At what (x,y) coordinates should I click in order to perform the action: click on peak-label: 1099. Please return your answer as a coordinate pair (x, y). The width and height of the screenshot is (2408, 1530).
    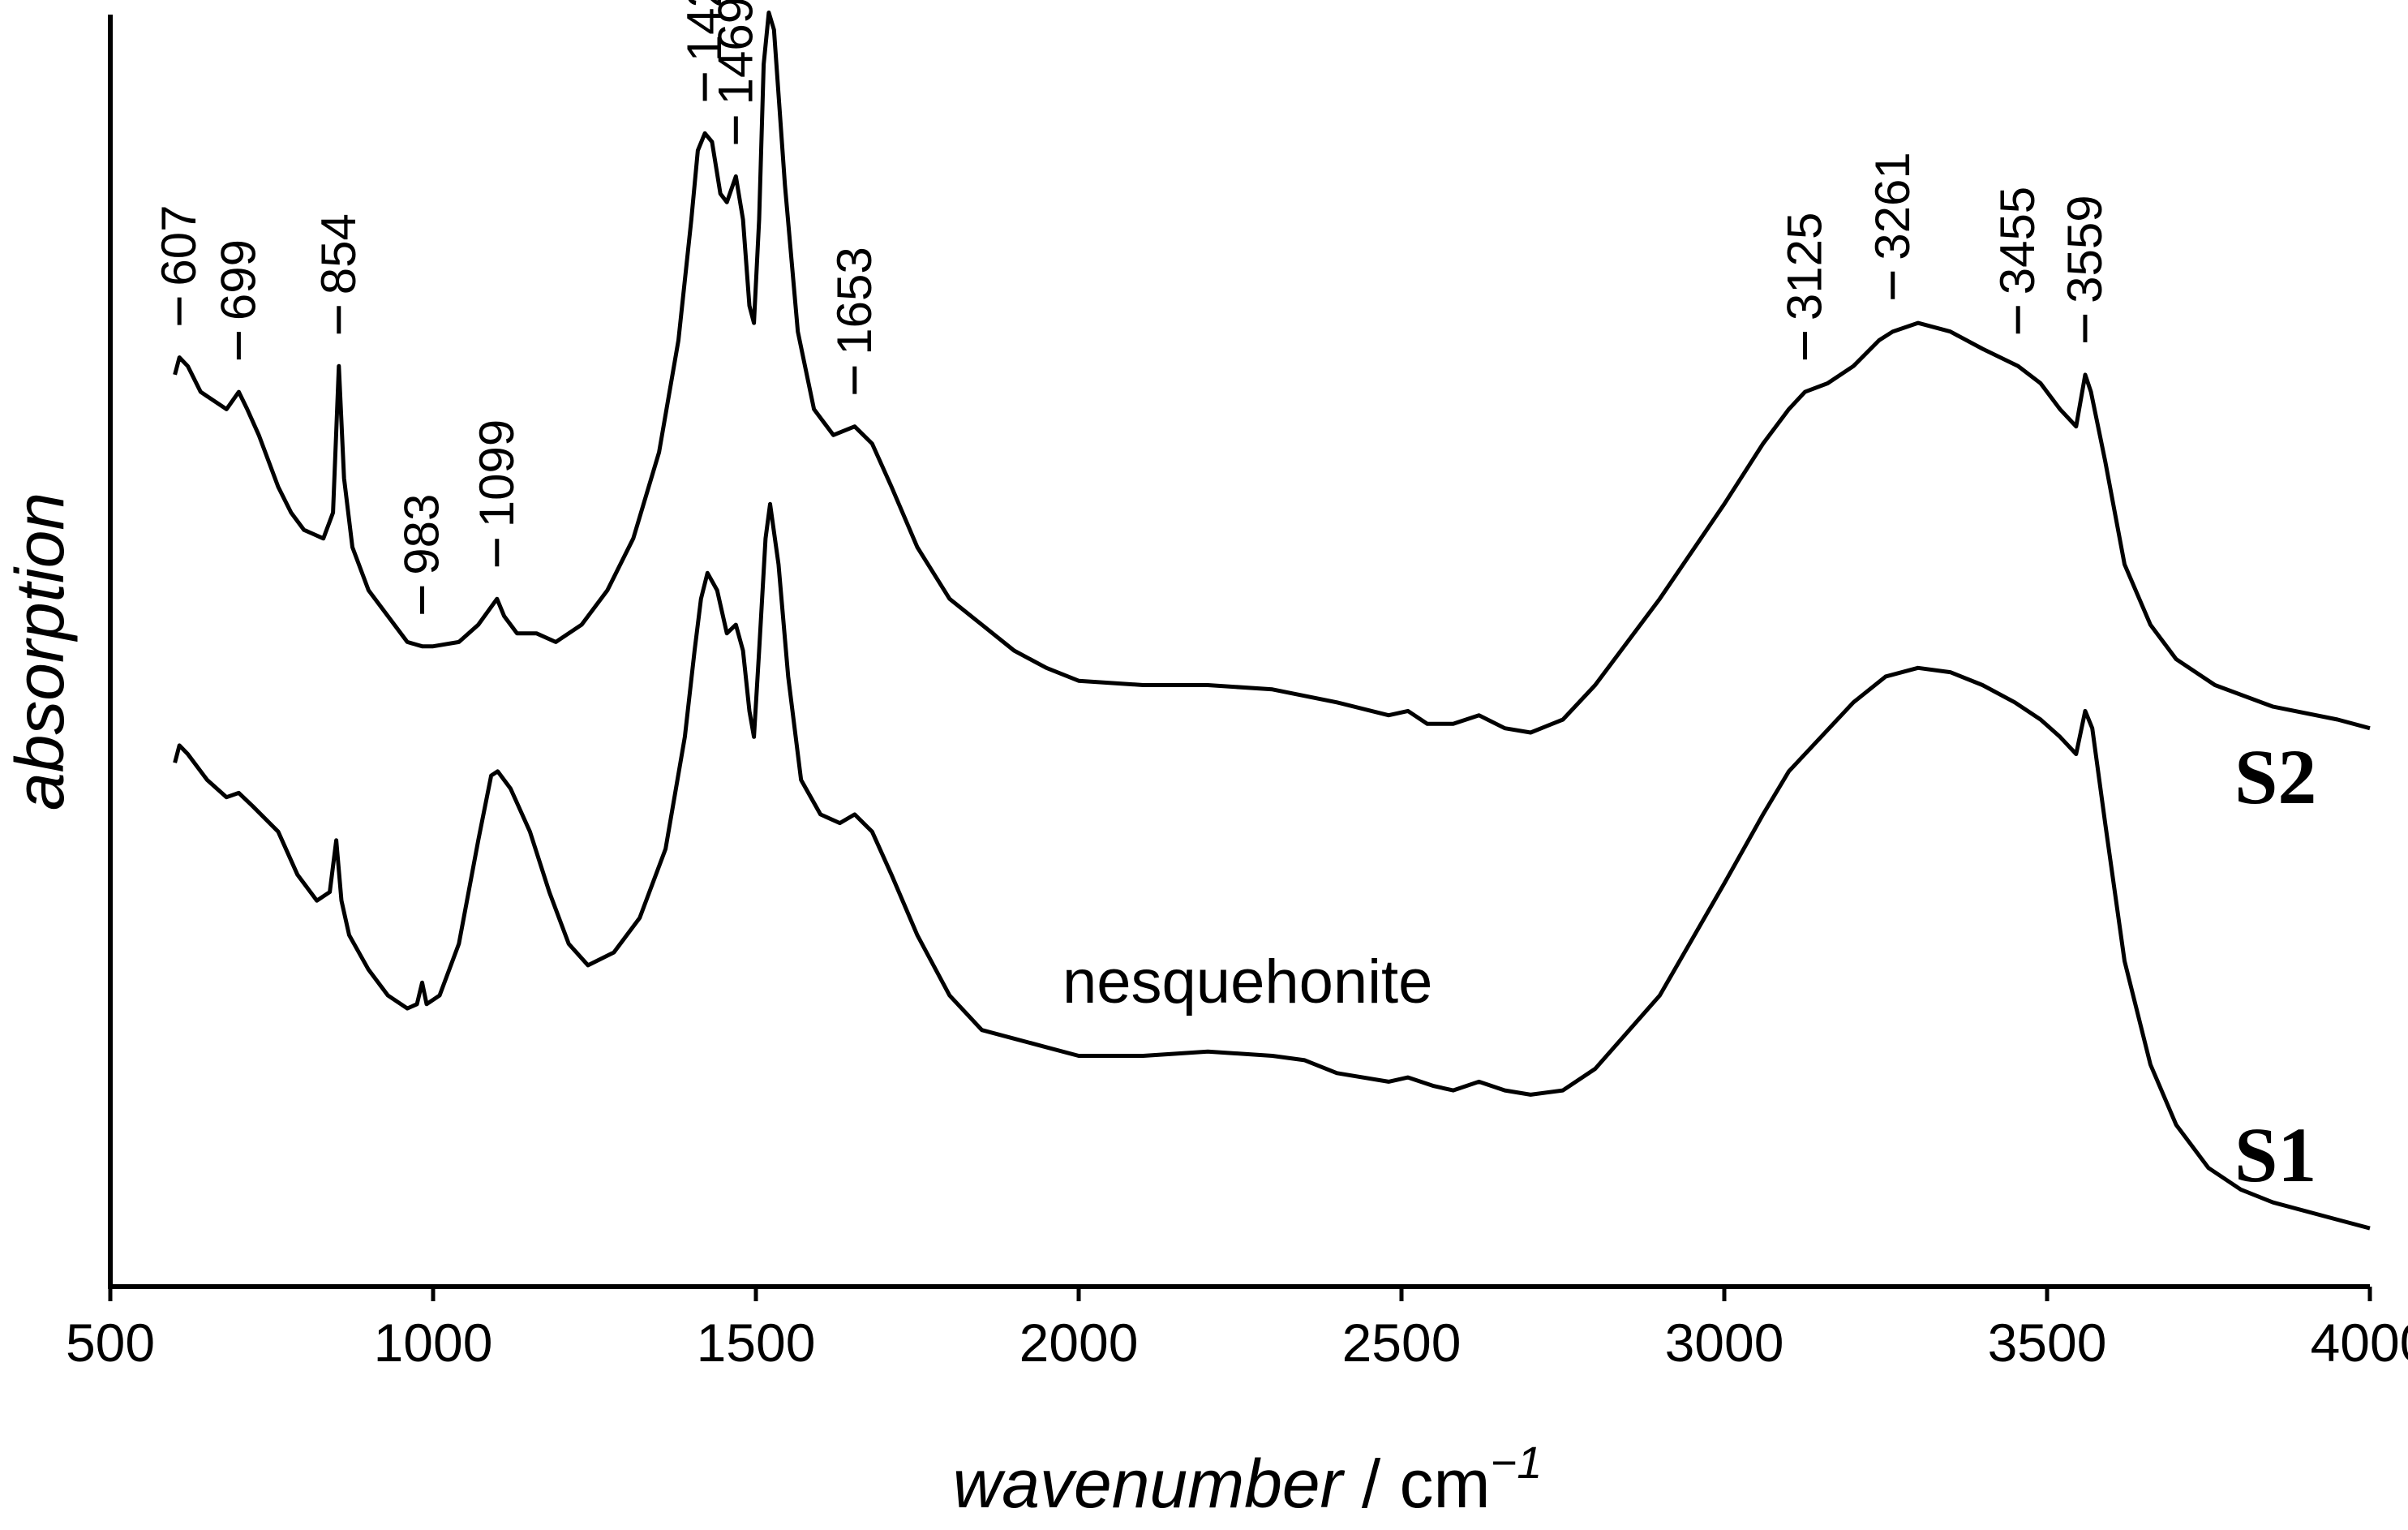
    Looking at the image, I should click on (497, 473).